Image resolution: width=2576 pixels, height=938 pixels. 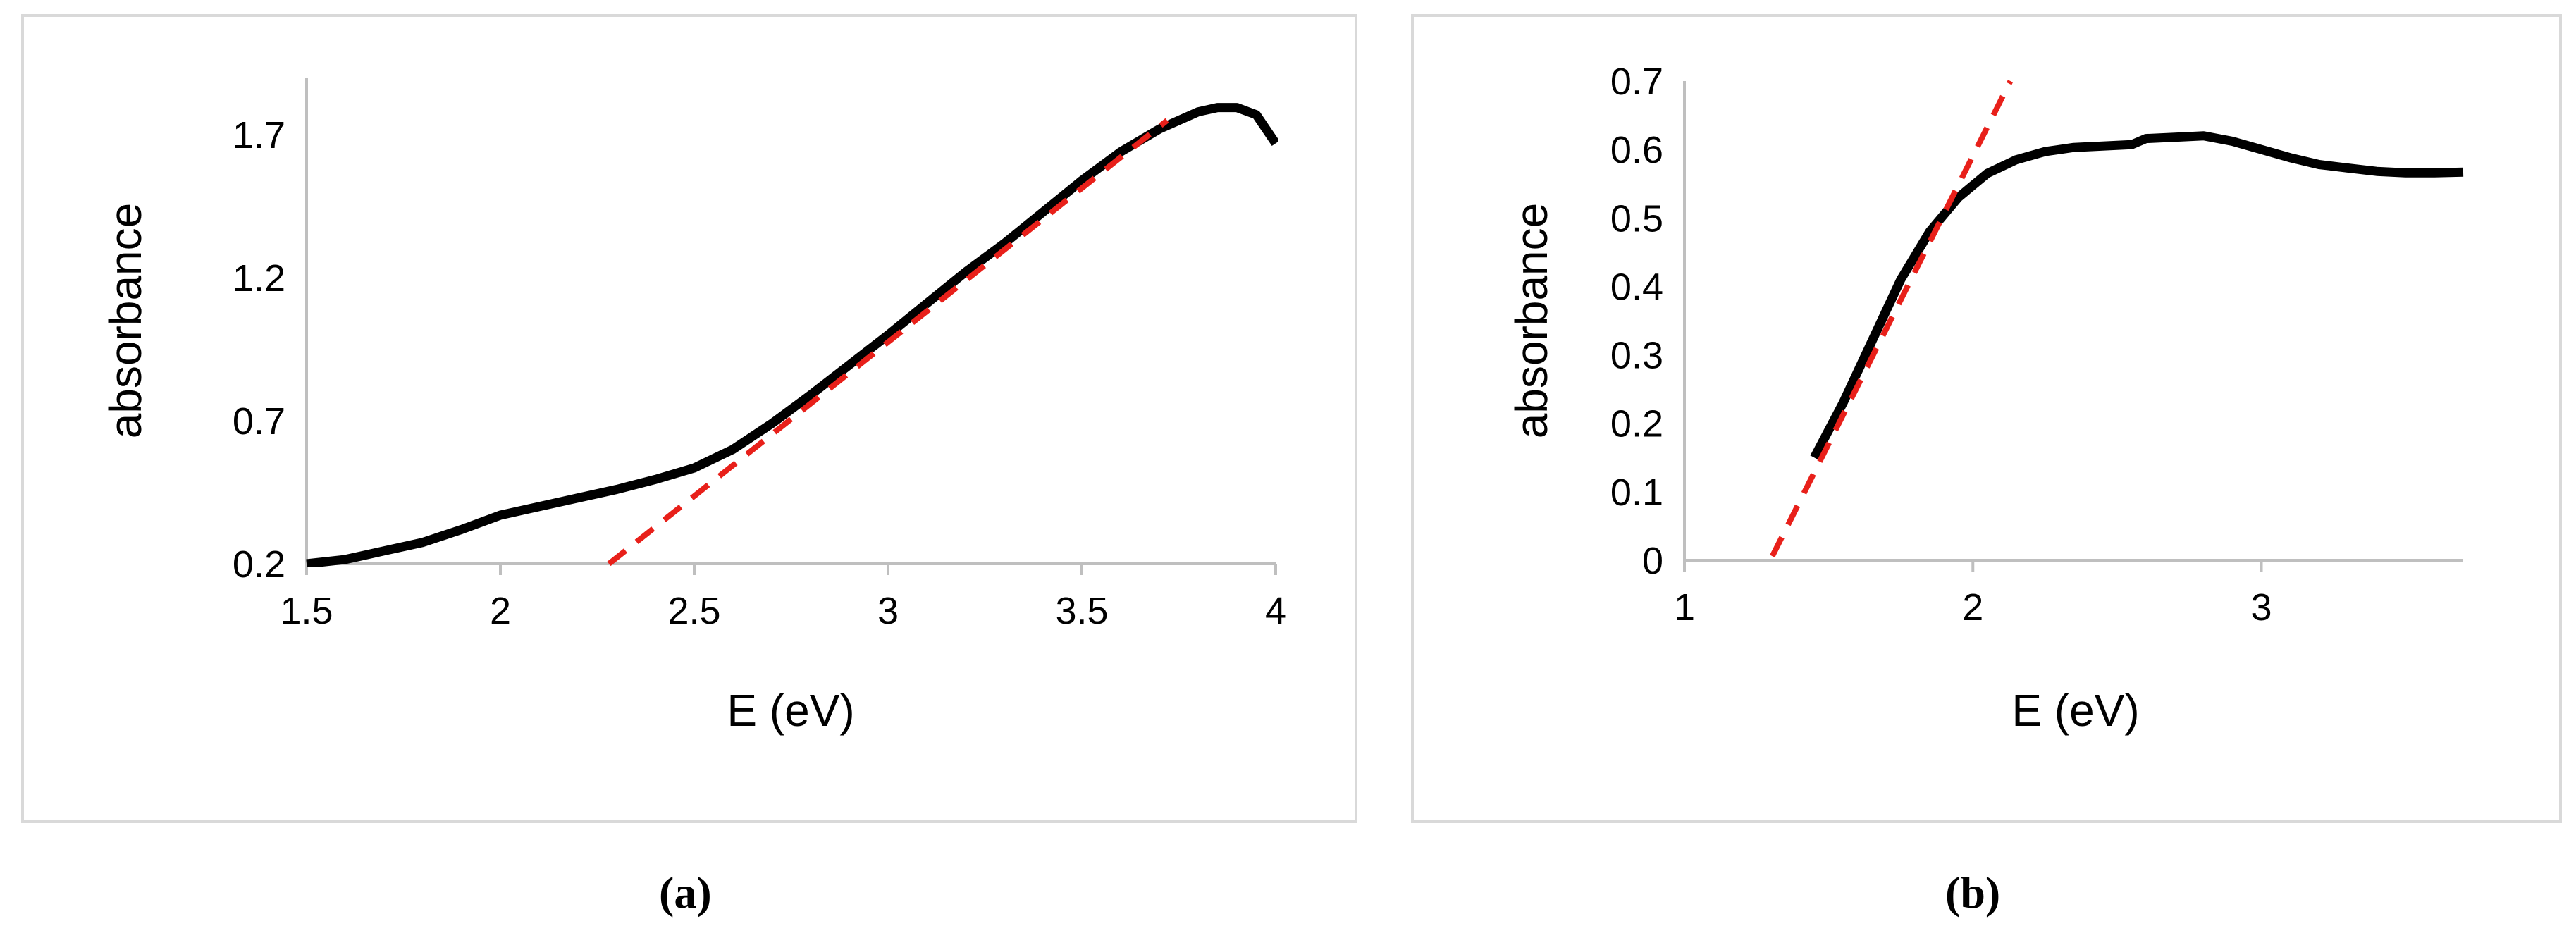 What do you see at coordinates (2075, 710) in the screenshot?
I see `x-axis-title-b: E (eV)` at bounding box center [2075, 710].